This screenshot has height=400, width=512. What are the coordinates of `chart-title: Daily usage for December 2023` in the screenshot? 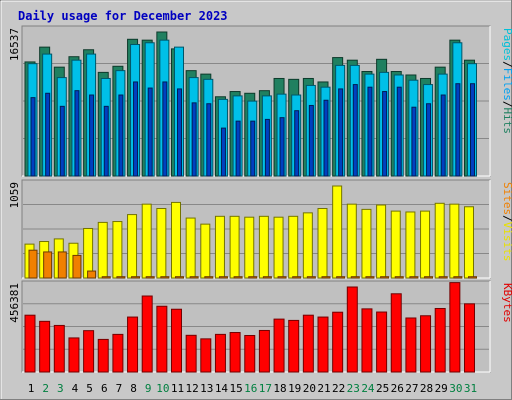 It's located at (123, 16).